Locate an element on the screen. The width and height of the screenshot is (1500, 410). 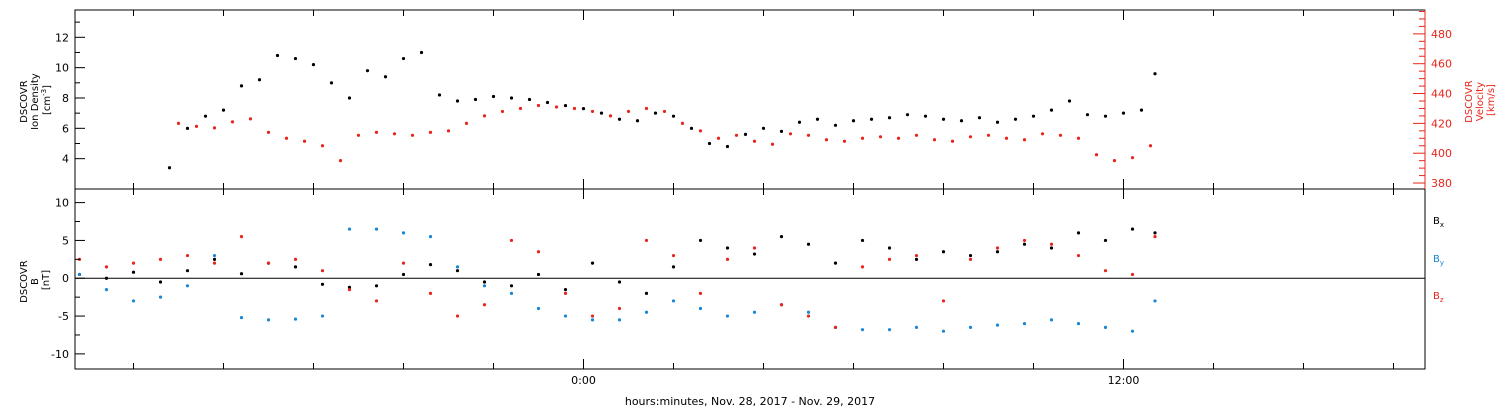
top-y2tick-label: 480 is located at coordinates (1441, 34).